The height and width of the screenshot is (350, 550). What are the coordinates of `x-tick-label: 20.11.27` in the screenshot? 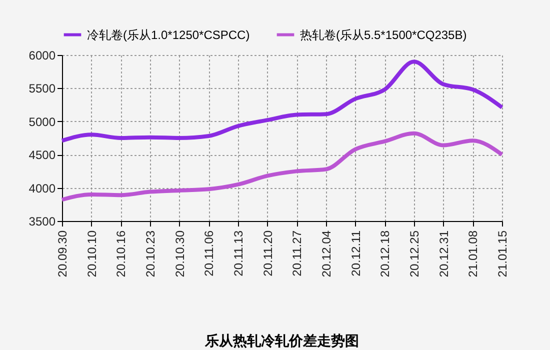 It's located at (297, 253).